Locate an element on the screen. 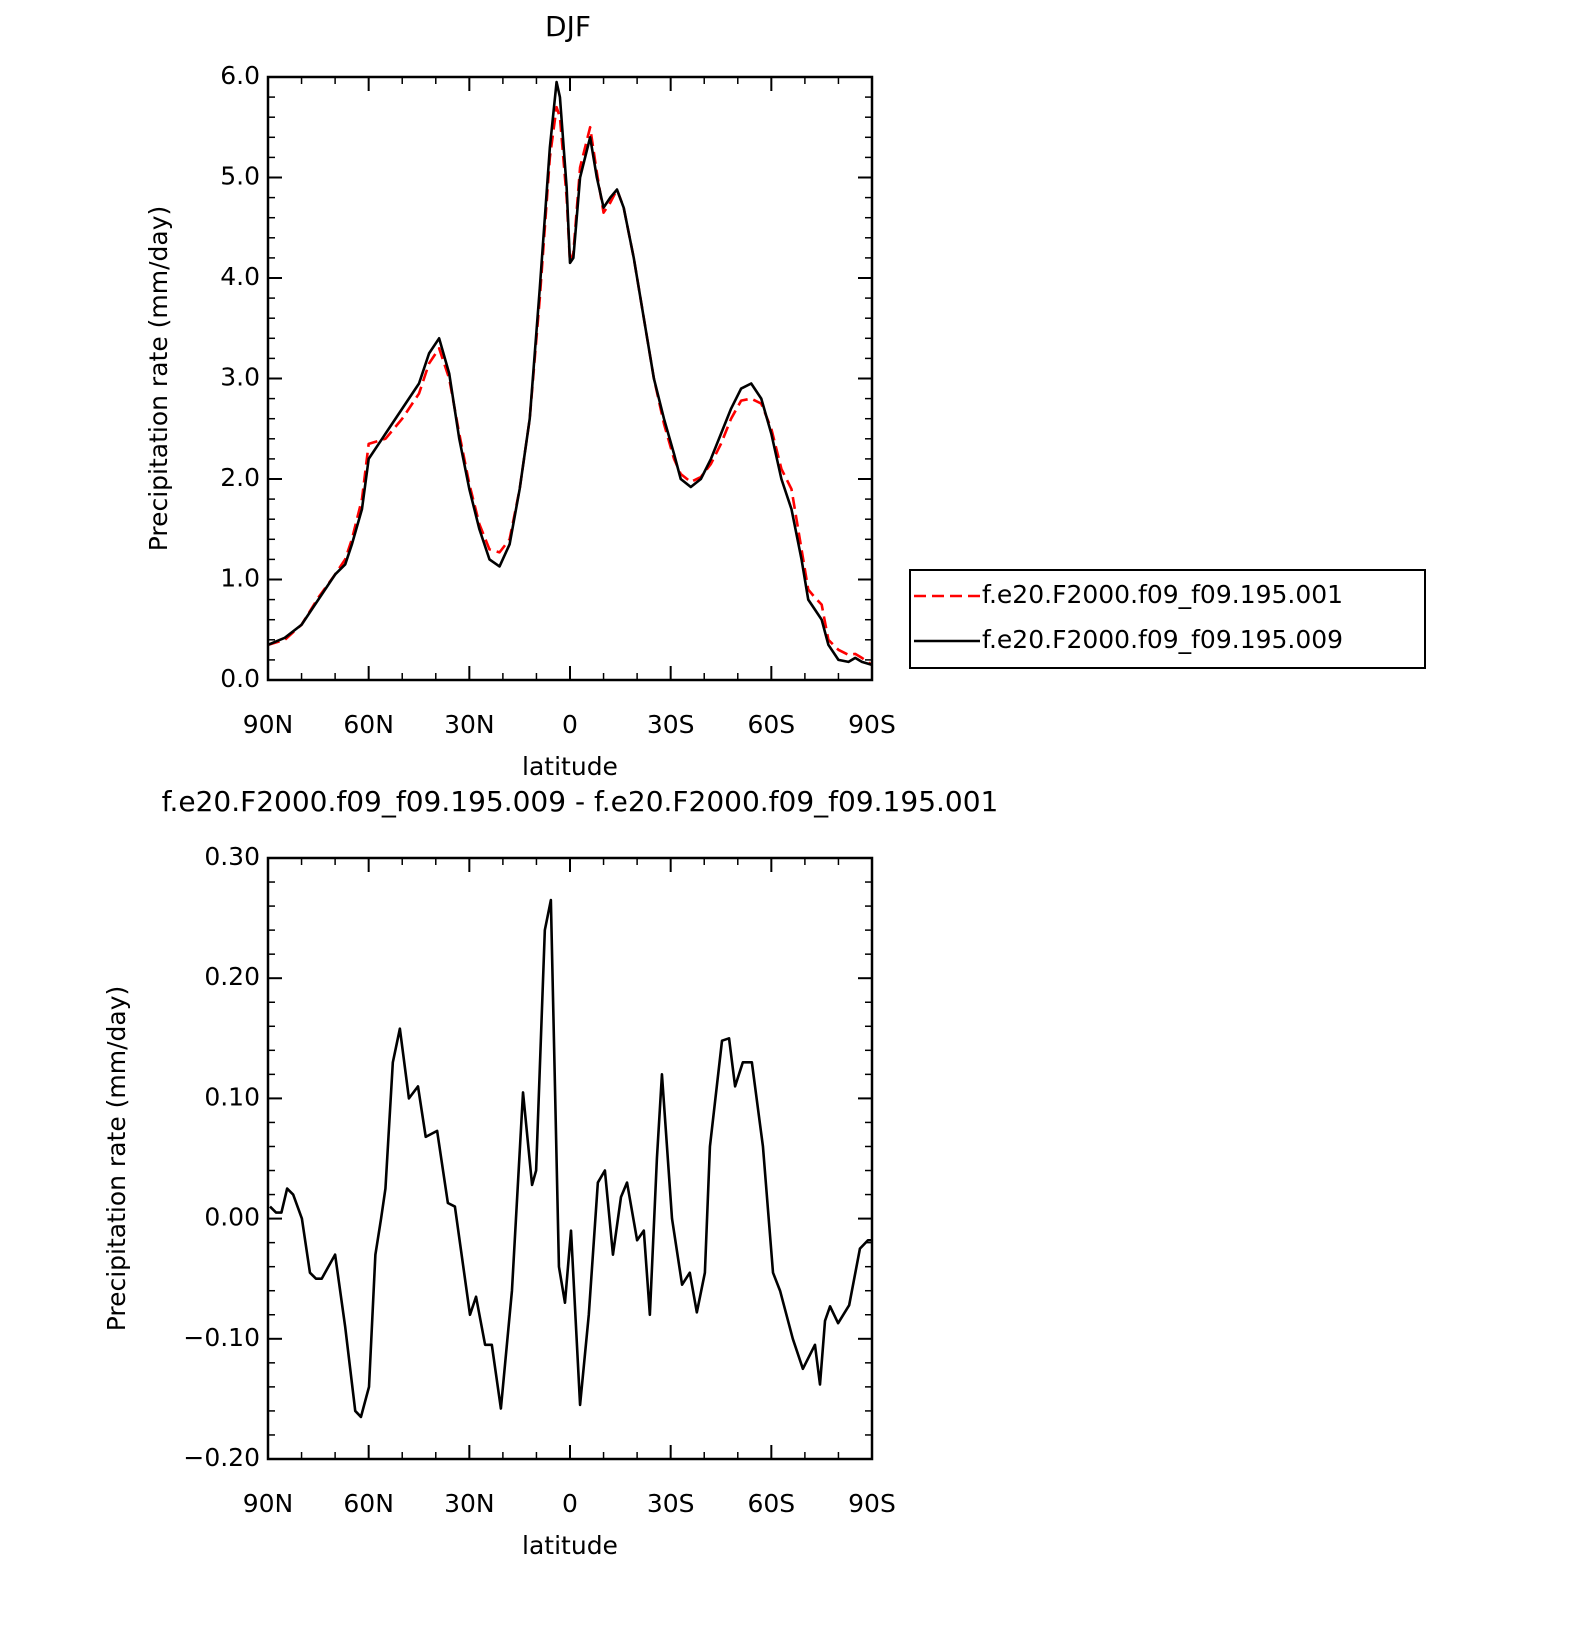 The image size is (1594, 1635). y-tick-label: 3.0 is located at coordinates (240, 377).